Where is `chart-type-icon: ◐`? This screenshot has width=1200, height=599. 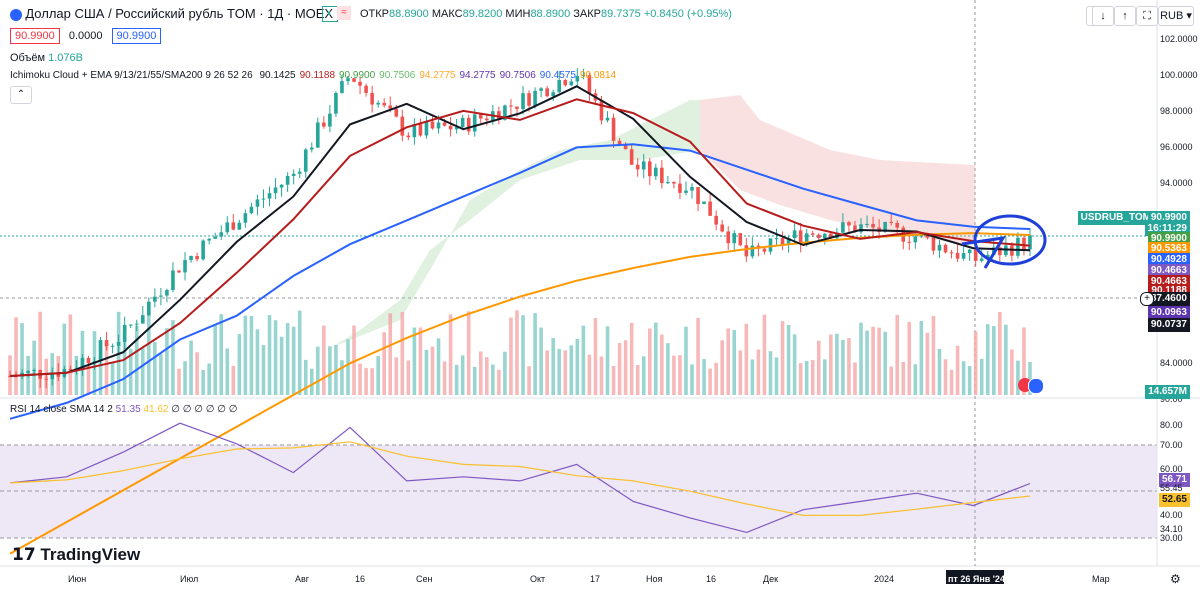
chart-type-icon: ◐ is located at coordinates (330, 14).